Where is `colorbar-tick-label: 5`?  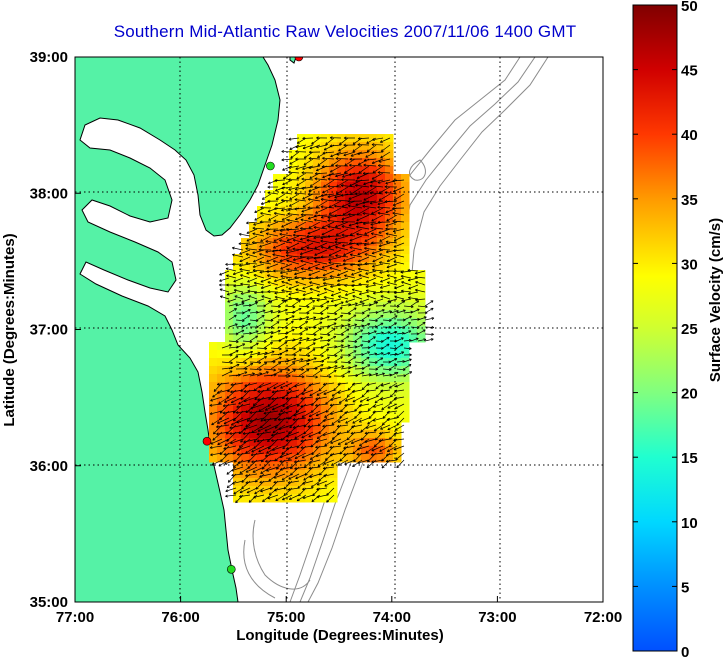 colorbar-tick-label: 5 is located at coordinates (685, 587).